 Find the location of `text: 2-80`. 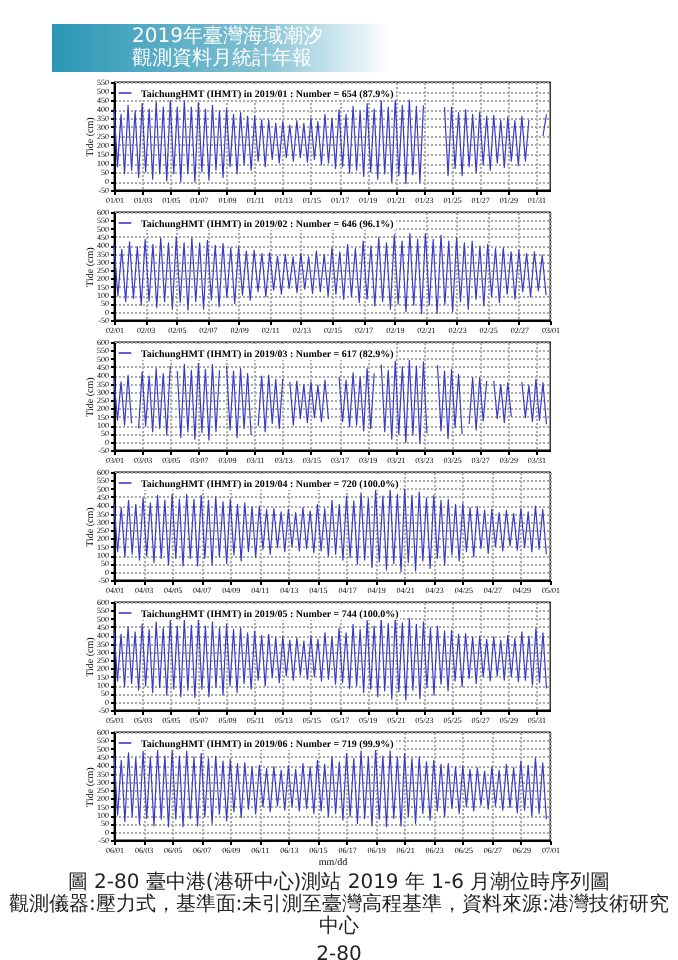

text: 2-80 is located at coordinates (339, 952).